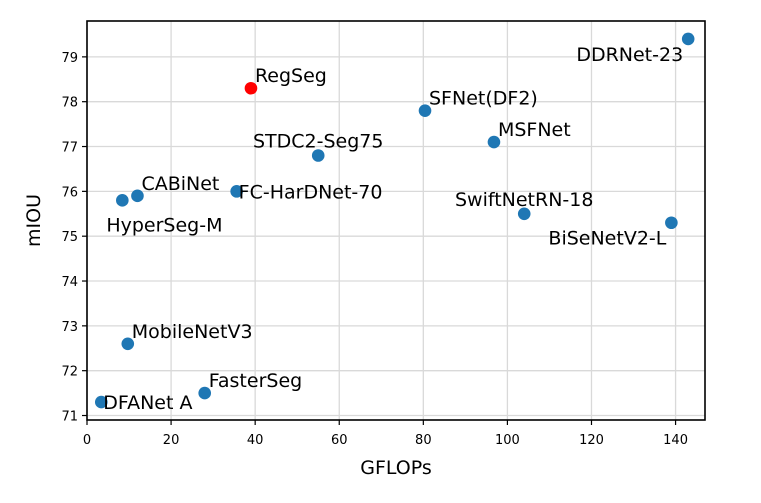 The width and height of the screenshot is (761, 503). What do you see at coordinates (339, 440) in the screenshot?
I see `x-tick-label: 60` at bounding box center [339, 440].